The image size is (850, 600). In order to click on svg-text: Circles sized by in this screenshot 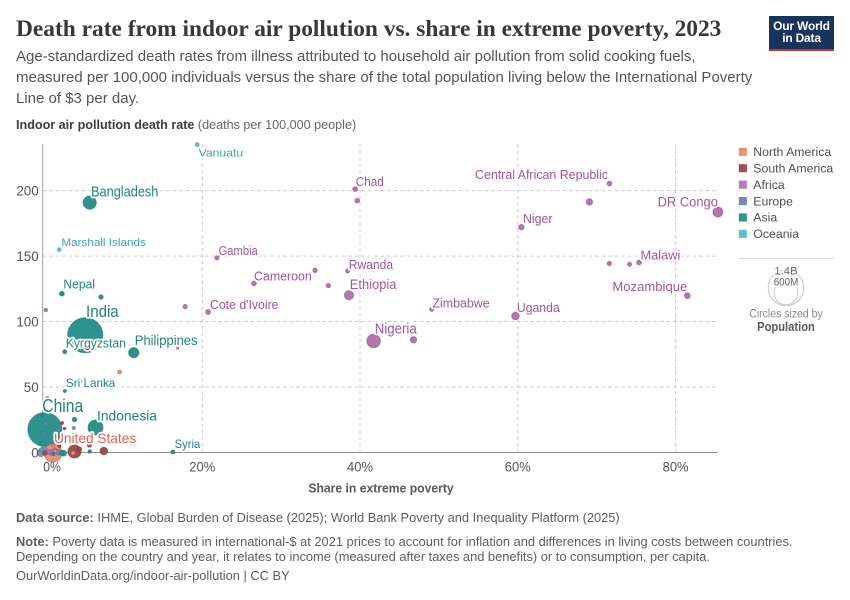, I will do `click(786, 315)`.